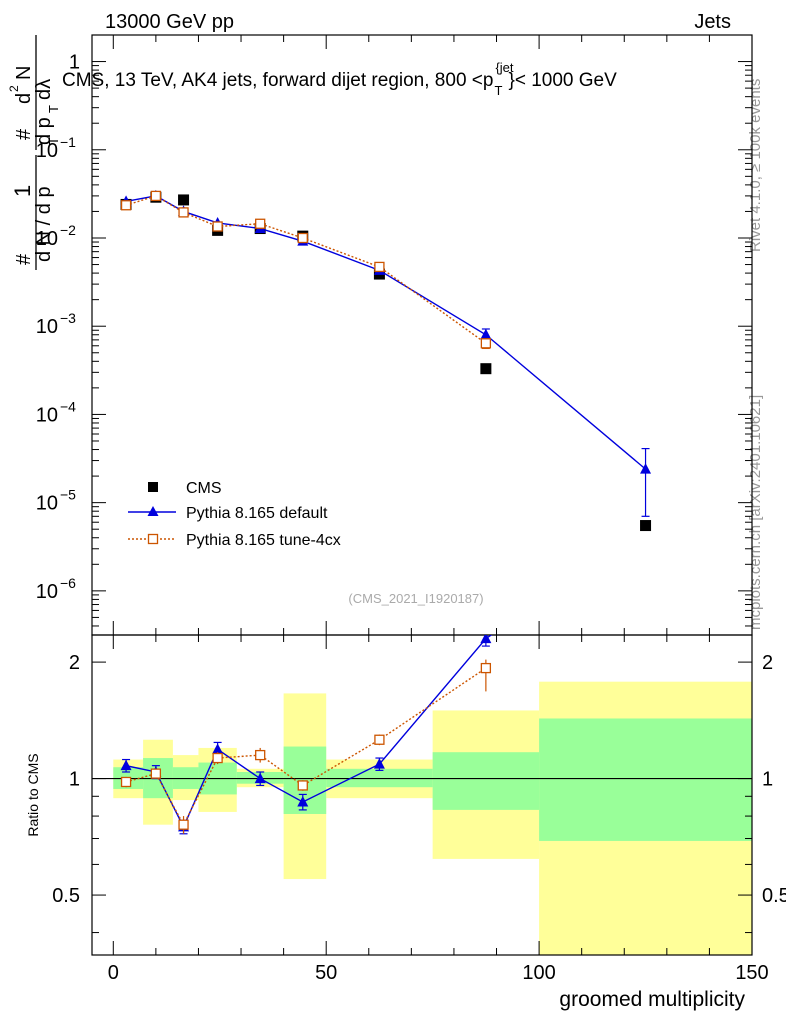 Image resolution: width=786 pixels, height=1024 pixels. Describe the element at coordinates (755, 512) in the screenshot. I see `mcplots-label: mcplots.cern.ch [arXiv:2401.10621]` at that location.